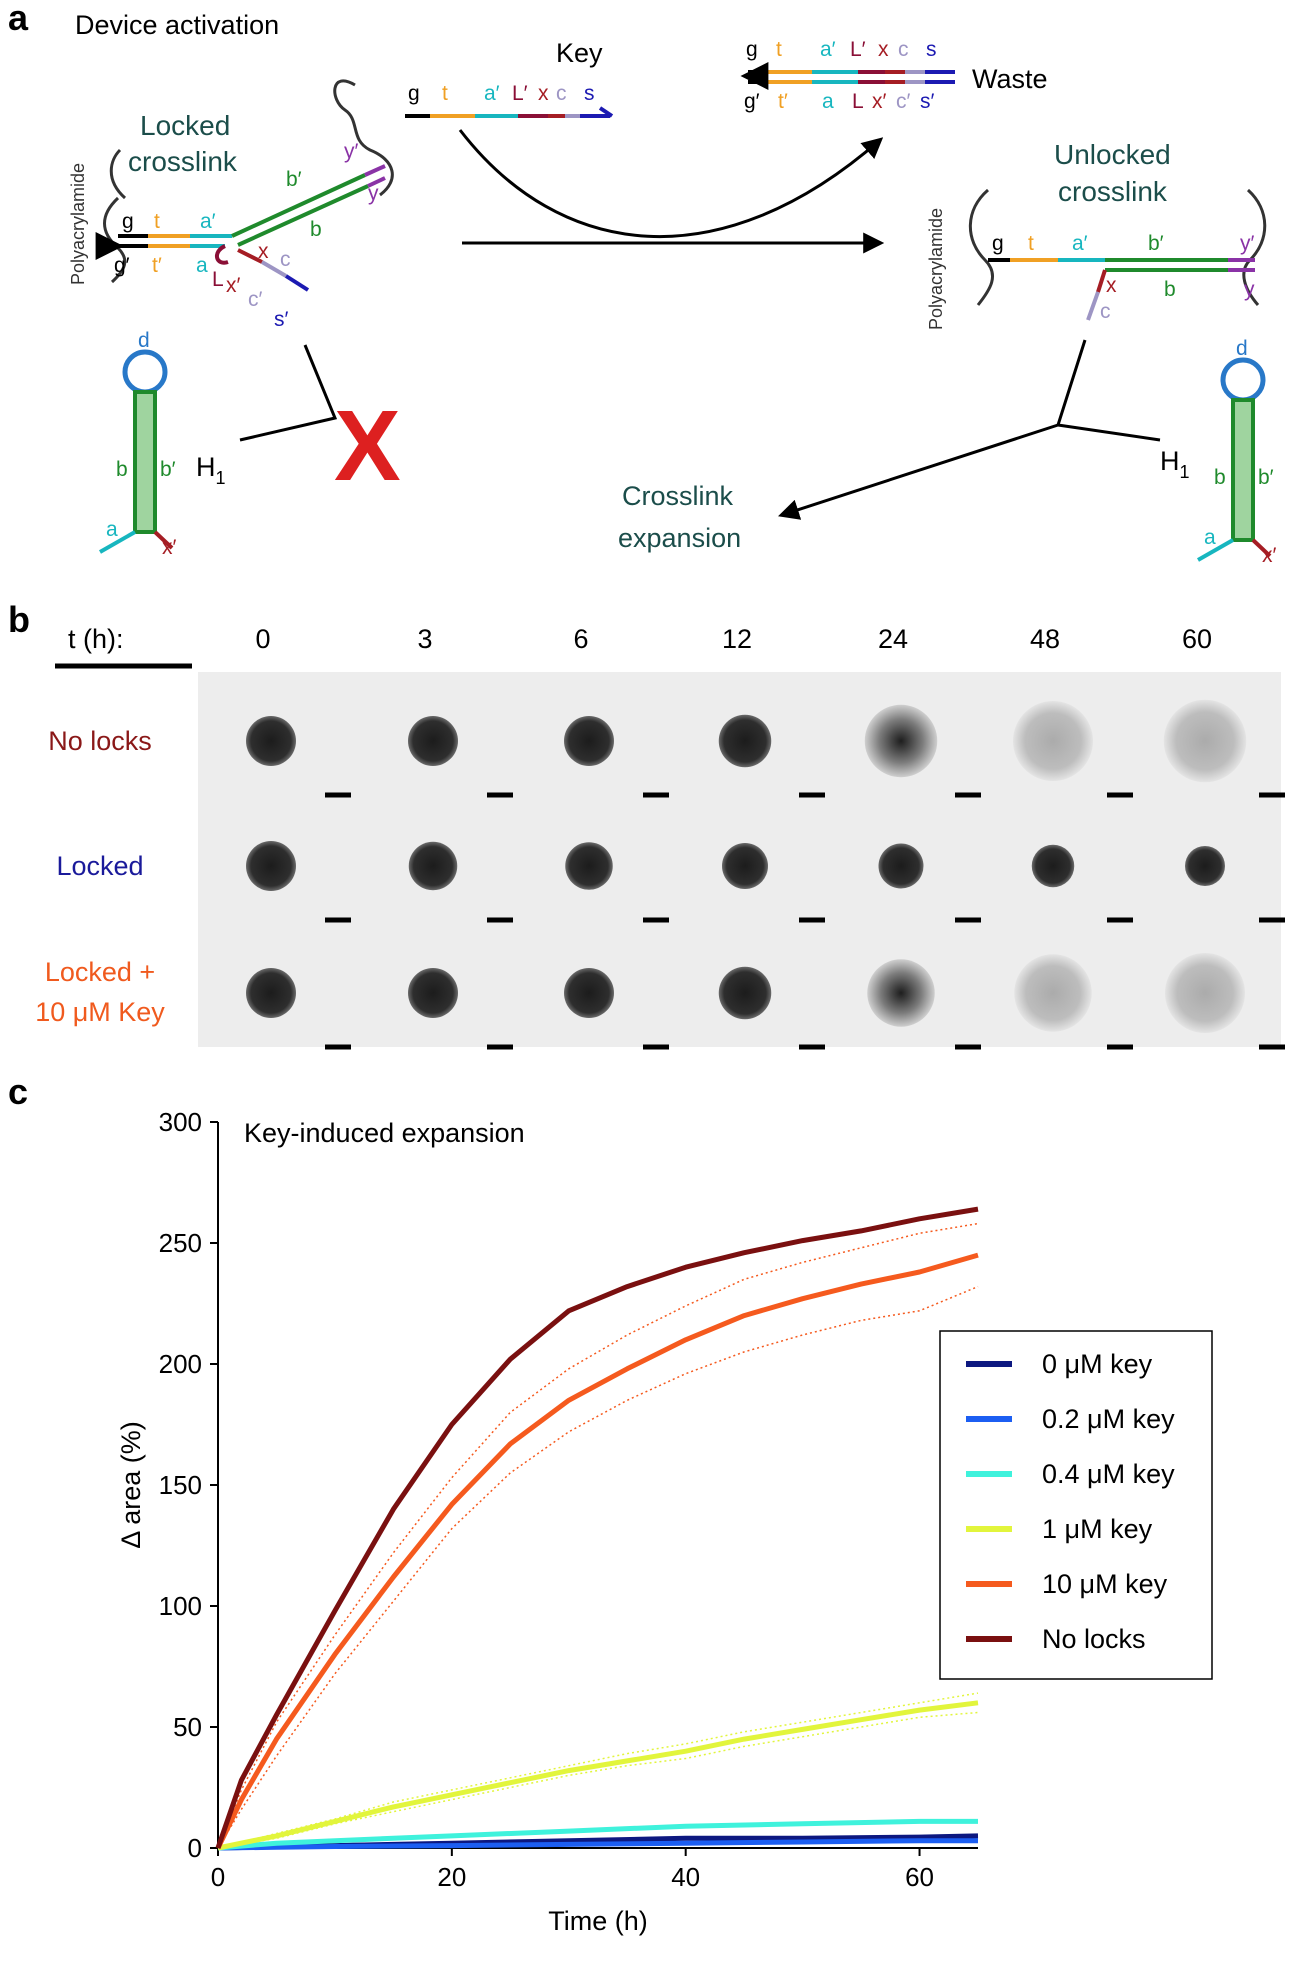  What do you see at coordinates (445, 93) in the screenshot?
I see `key-label-t: t` at bounding box center [445, 93].